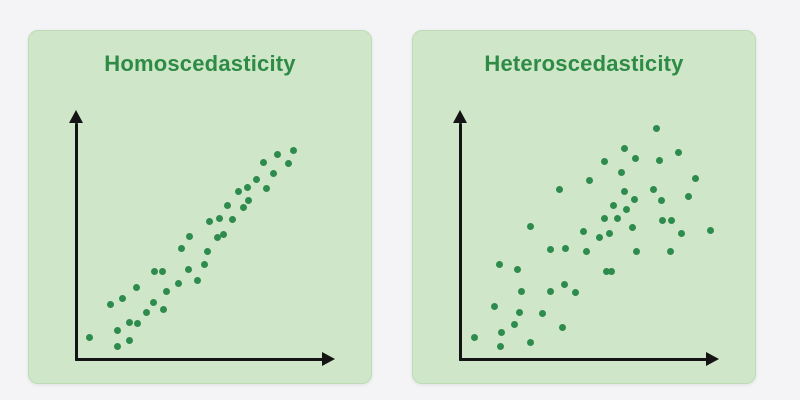 The width and height of the screenshot is (800, 400). Describe the element at coordinates (200, 63) in the screenshot. I see `panel-title-homoscedasticity: Homoscedasticity` at that location.